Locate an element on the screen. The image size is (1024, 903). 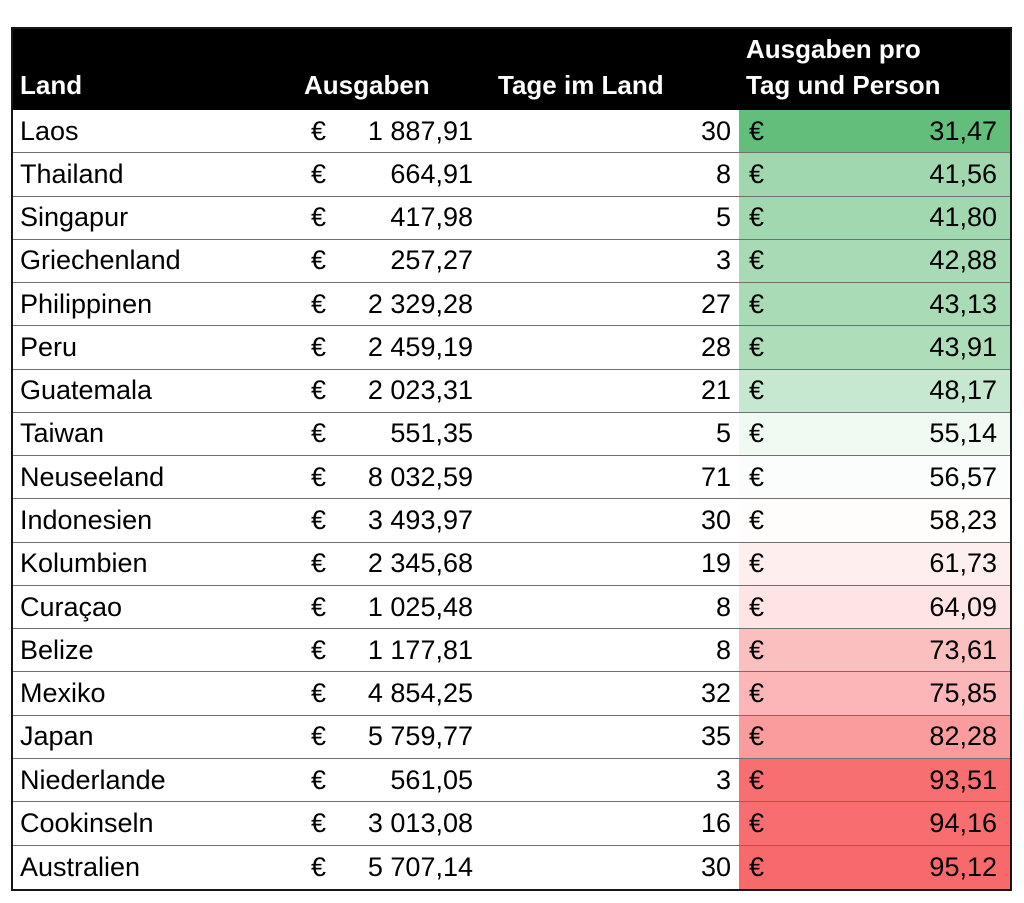
cell-ausgaben-pro-tag: € 41,80 is located at coordinates (874, 217).